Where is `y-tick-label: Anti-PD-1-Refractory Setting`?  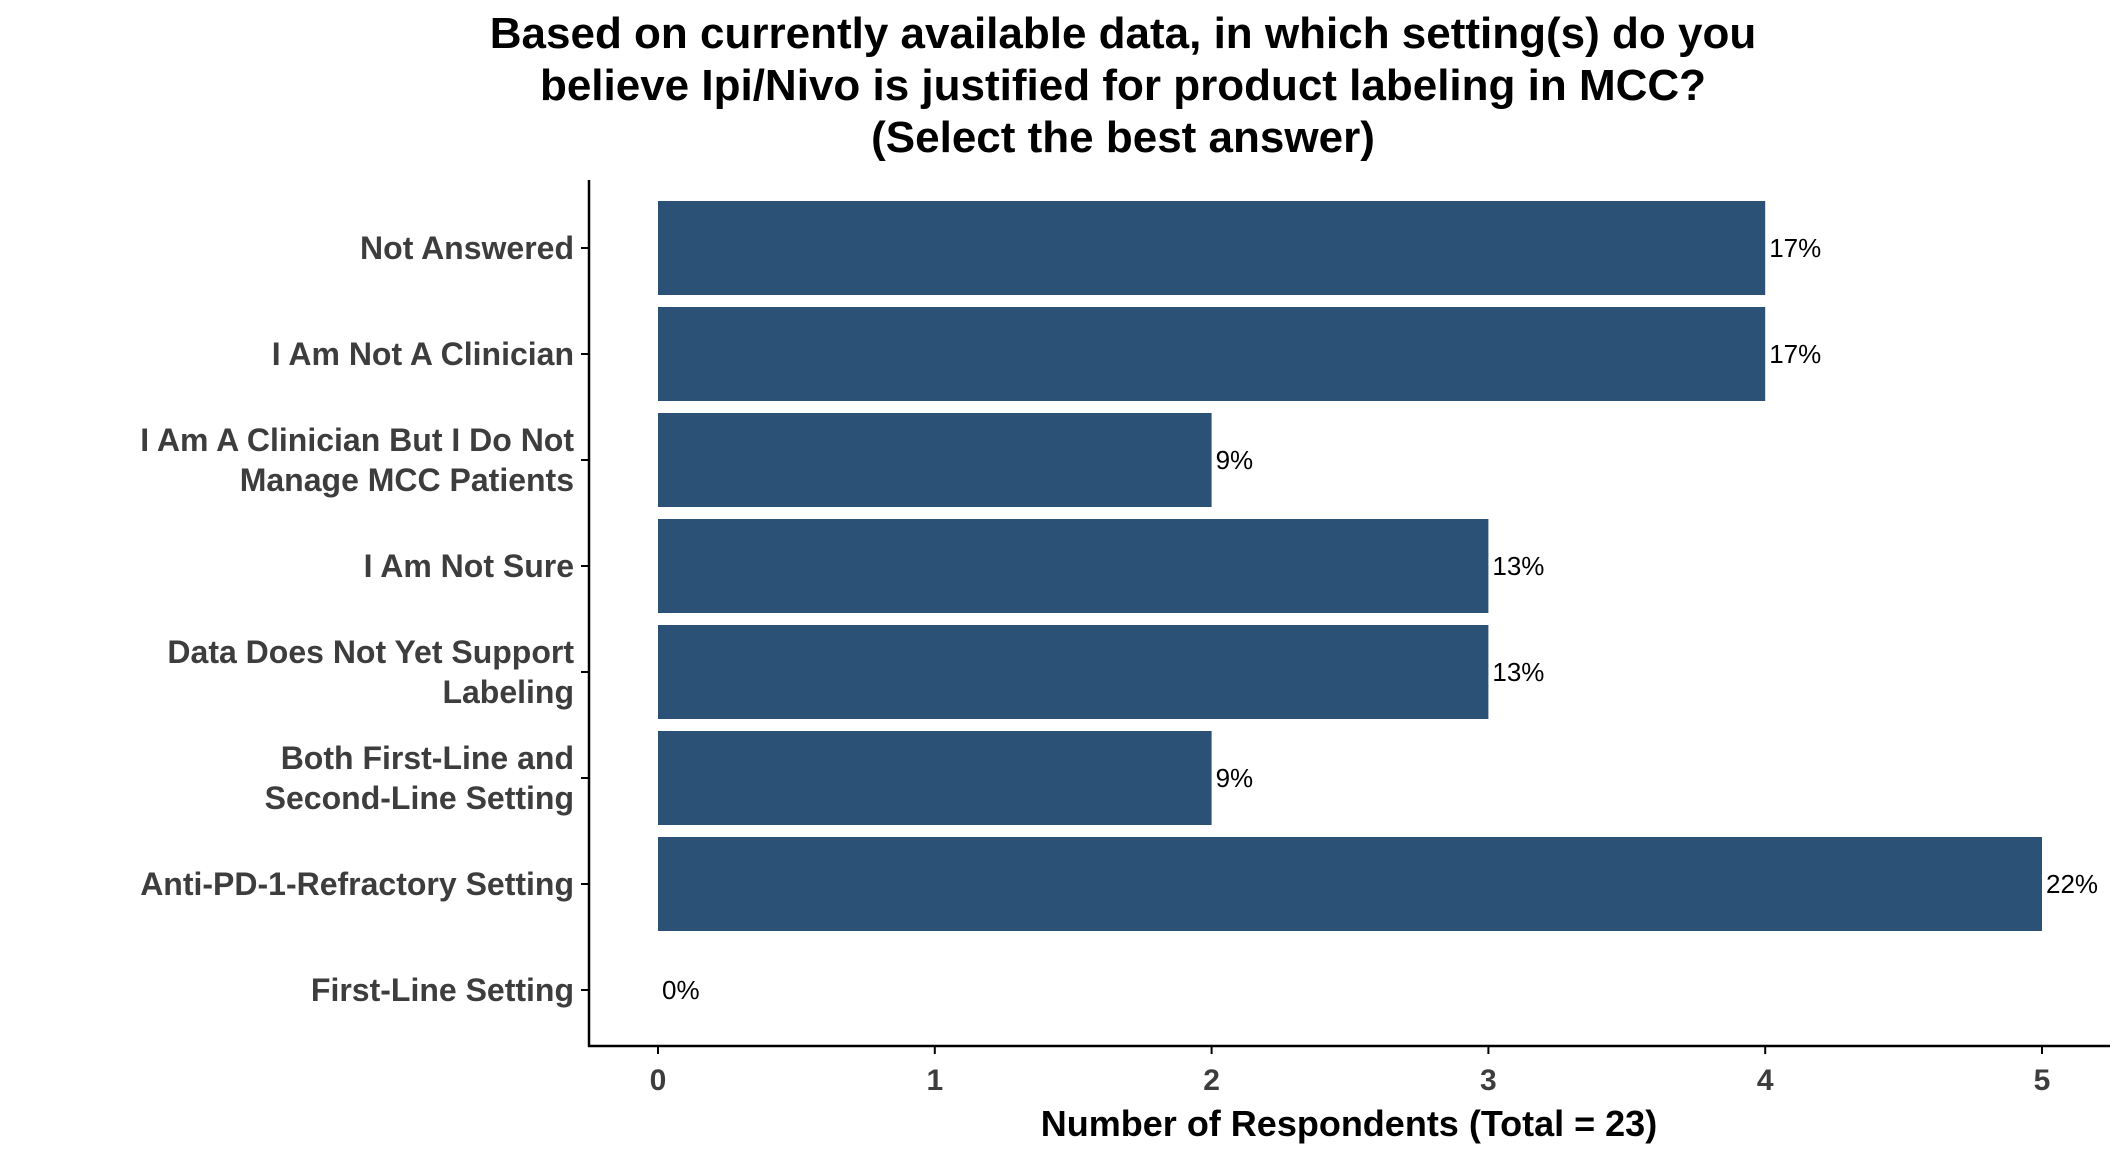 y-tick-label: Anti-PD-1-Refractory Setting is located at coordinates (357, 884).